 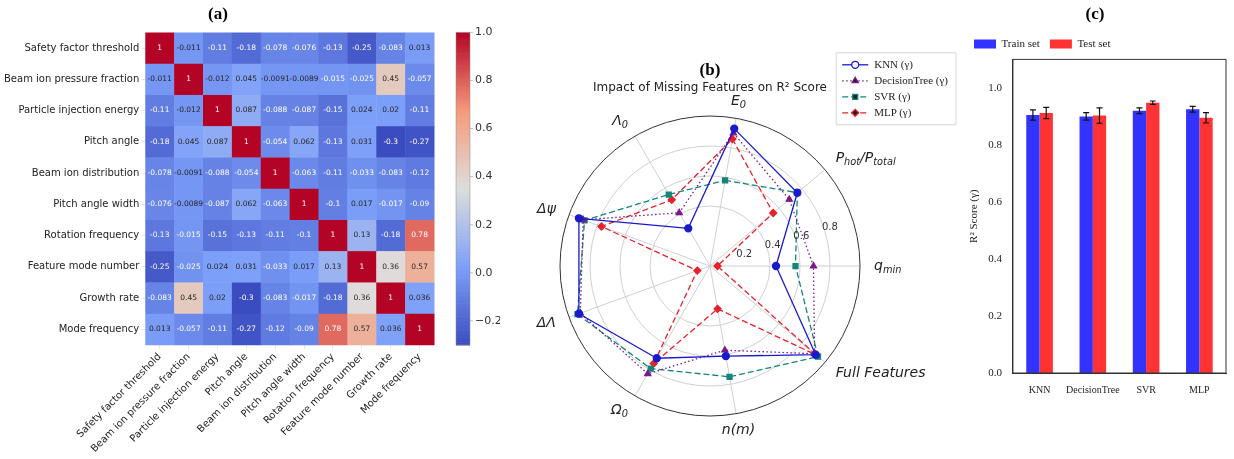 What do you see at coordinates (1146, 389) in the screenshot?
I see `x-tick-label: SVR` at bounding box center [1146, 389].